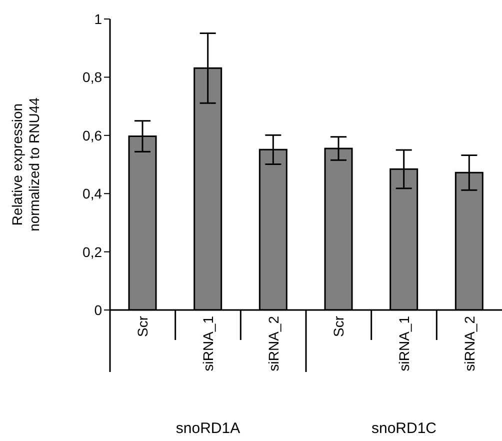 The image size is (502, 441). Describe the element at coordinates (98, 310) in the screenshot. I see `y-tick-label: 0` at that location.